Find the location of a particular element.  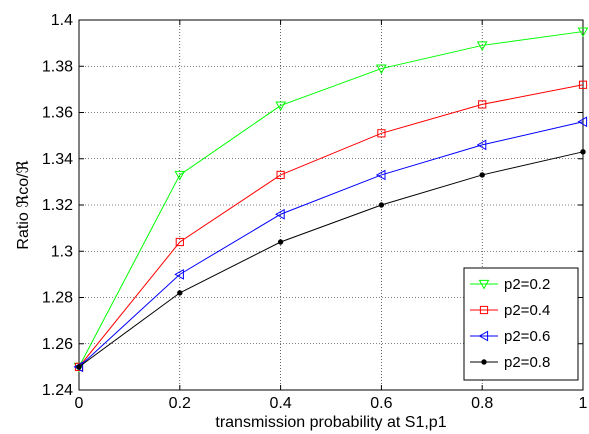

x-tick-label: 0.8 is located at coordinates (482, 403).